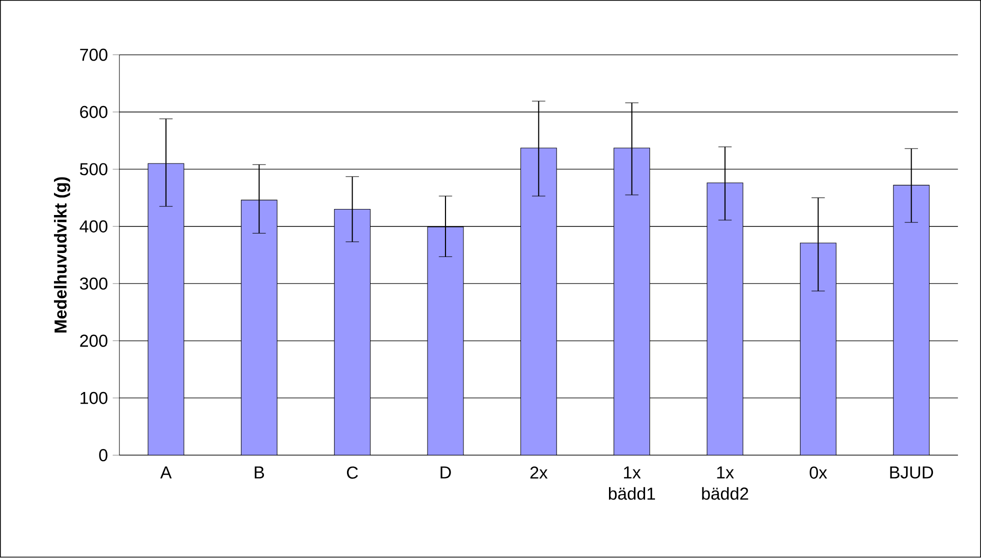 The image size is (981, 558). Describe the element at coordinates (445, 472) in the screenshot. I see `x-tick-label: D` at that location.